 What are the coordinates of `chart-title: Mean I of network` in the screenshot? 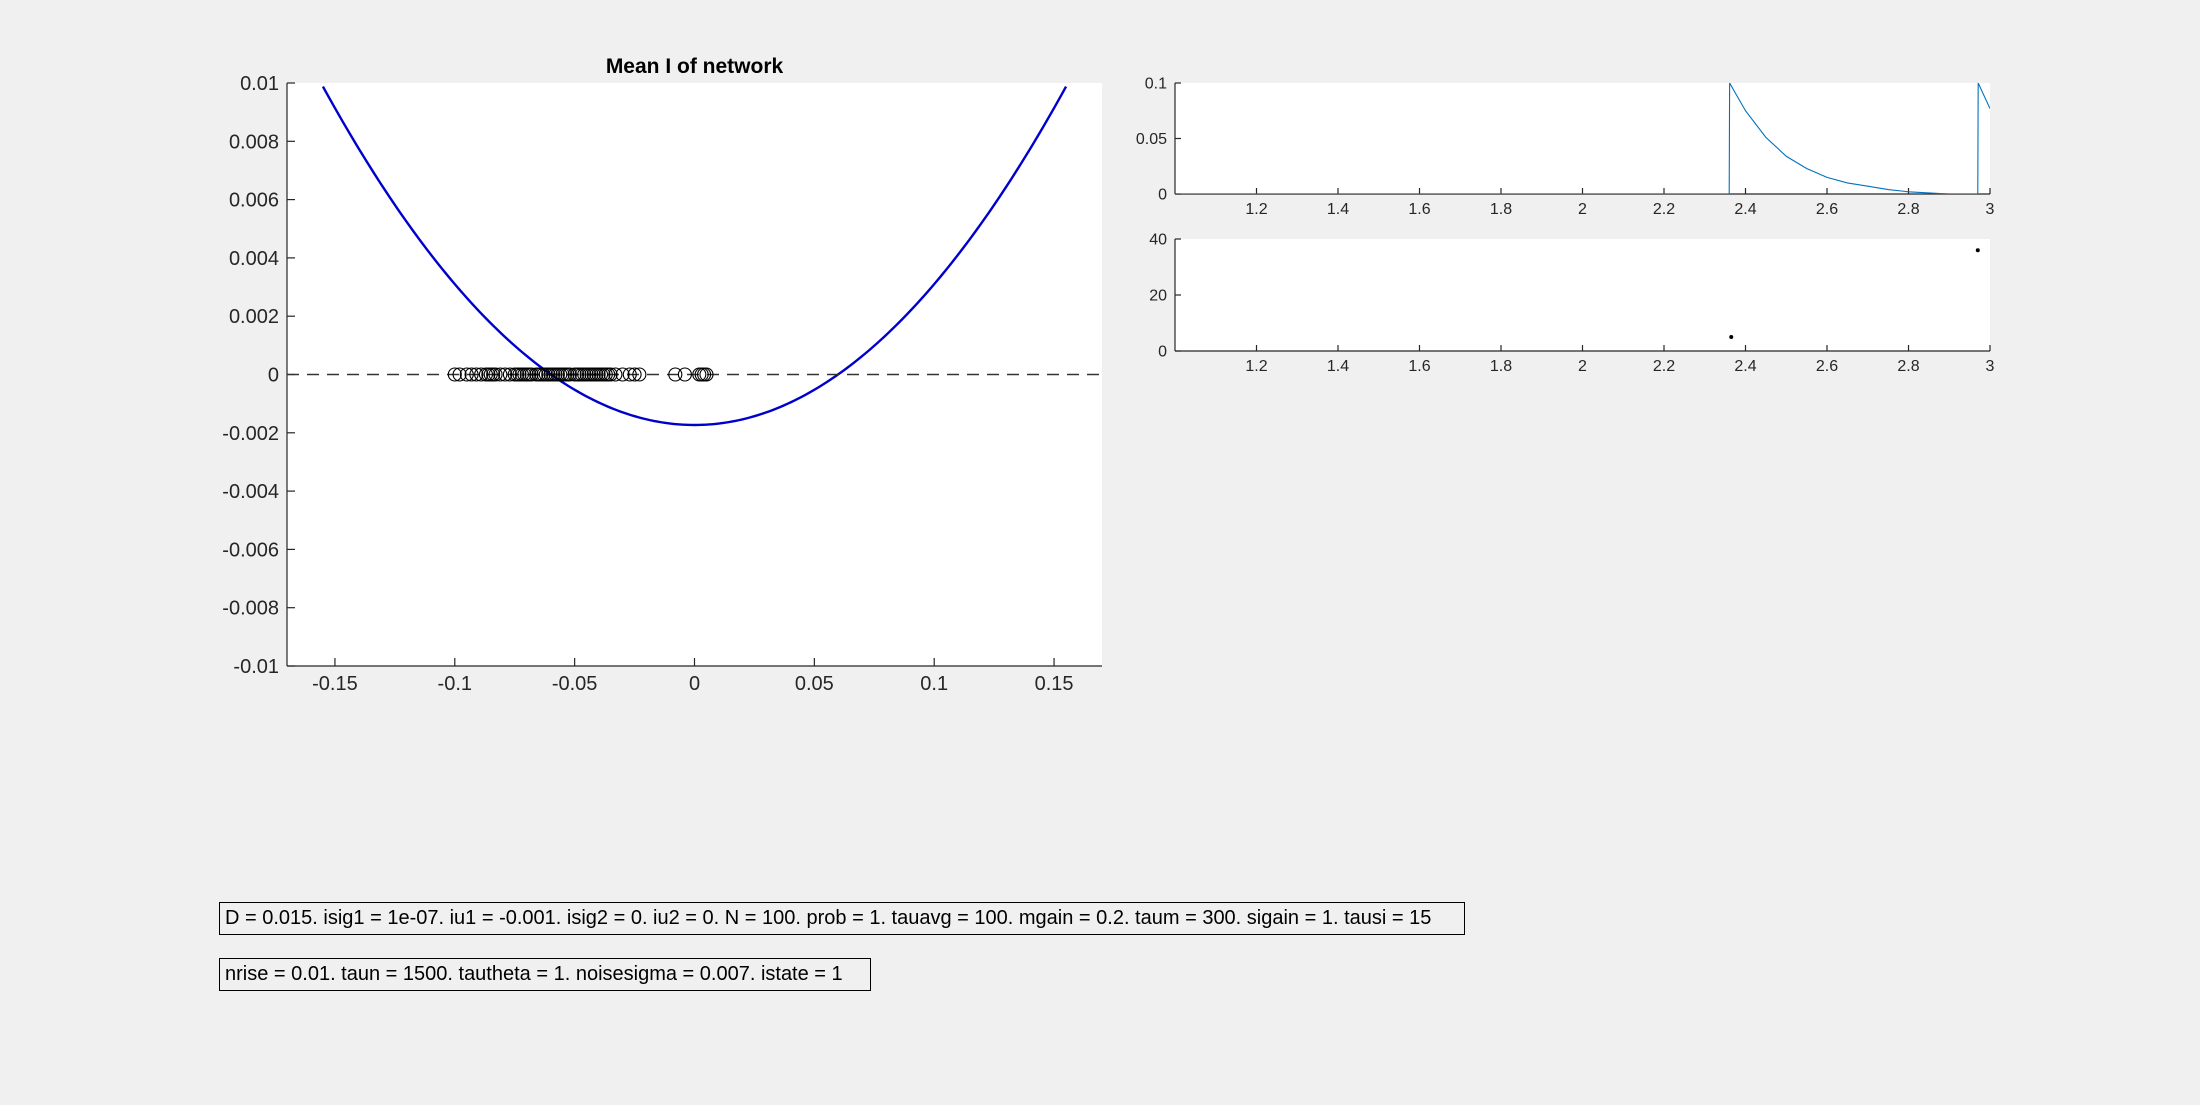 It's located at (695, 66).